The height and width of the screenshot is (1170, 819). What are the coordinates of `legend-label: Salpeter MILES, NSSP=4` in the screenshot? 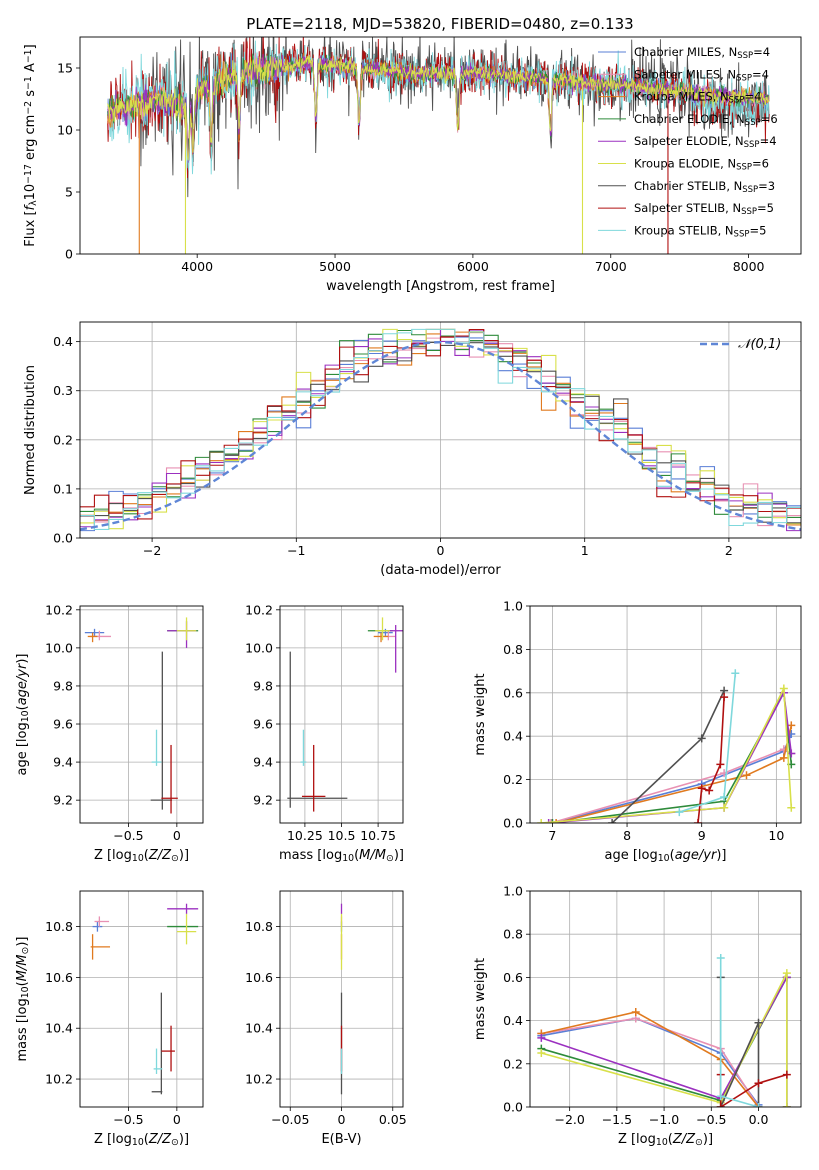 It's located at (701, 75).